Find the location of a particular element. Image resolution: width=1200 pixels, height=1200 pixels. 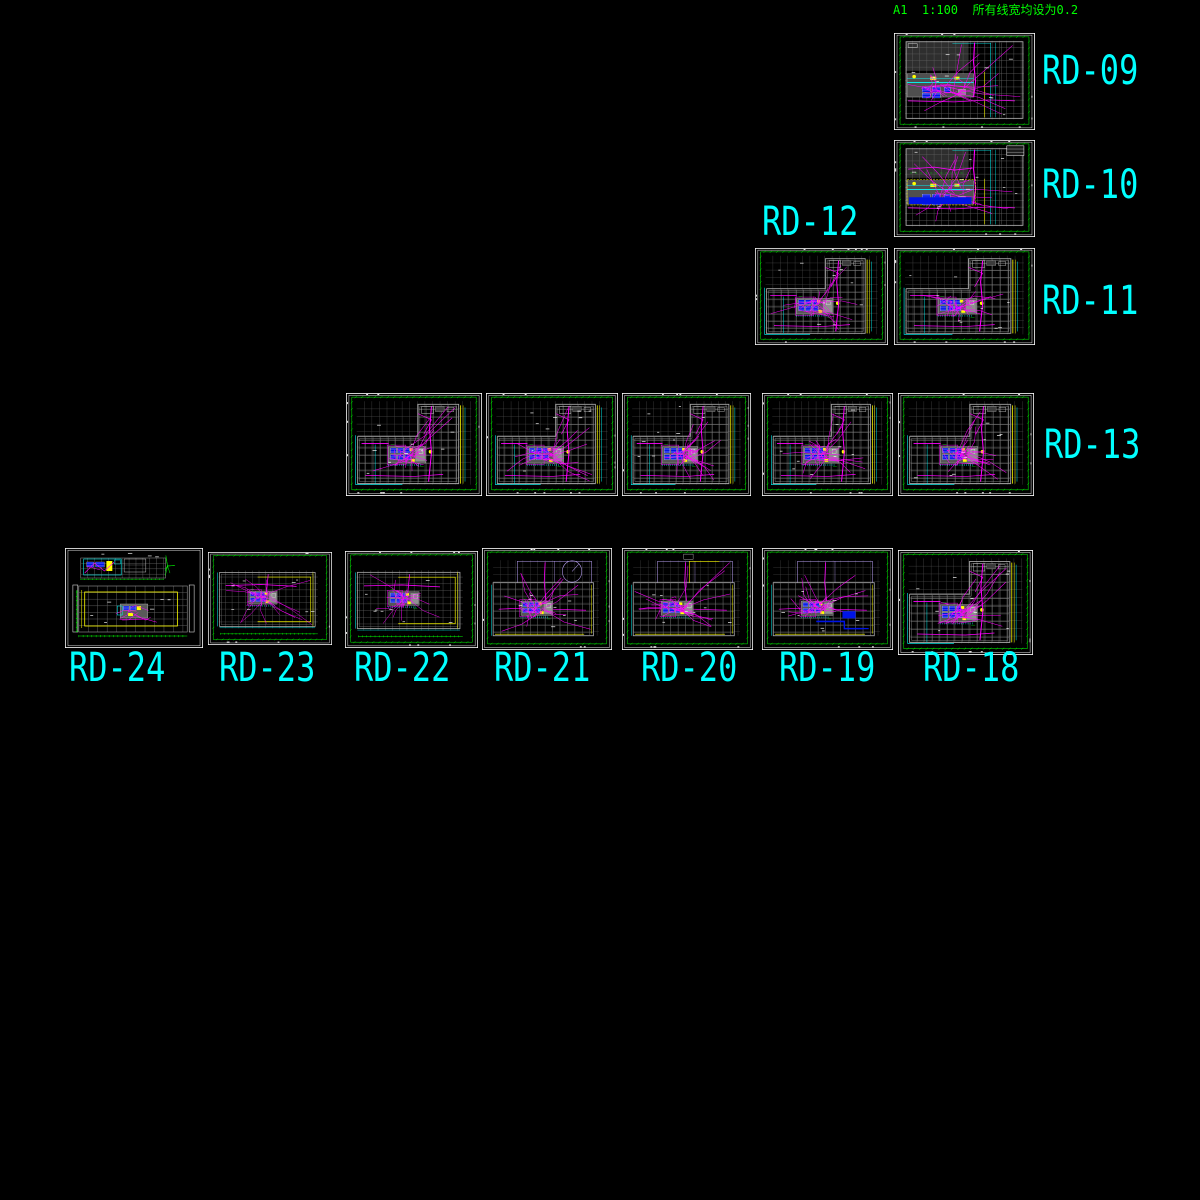

sheet-label-rd-22: RD-22 is located at coordinates (402, 668).